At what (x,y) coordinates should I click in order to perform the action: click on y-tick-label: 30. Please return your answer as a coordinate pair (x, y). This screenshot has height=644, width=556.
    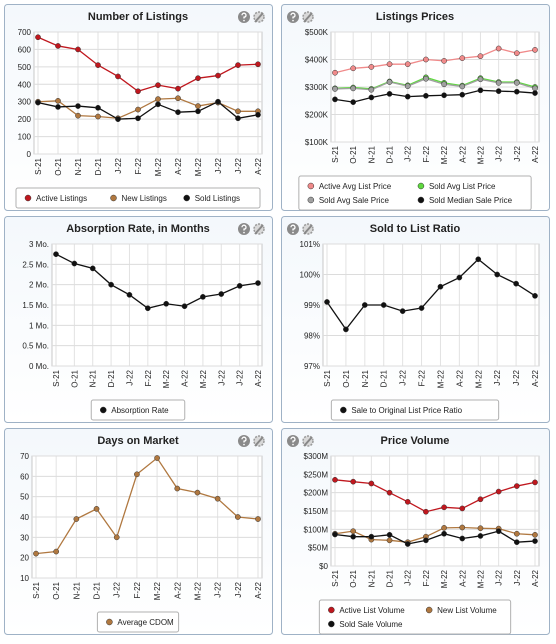
    Looking at the image, I should click on (24, 537).